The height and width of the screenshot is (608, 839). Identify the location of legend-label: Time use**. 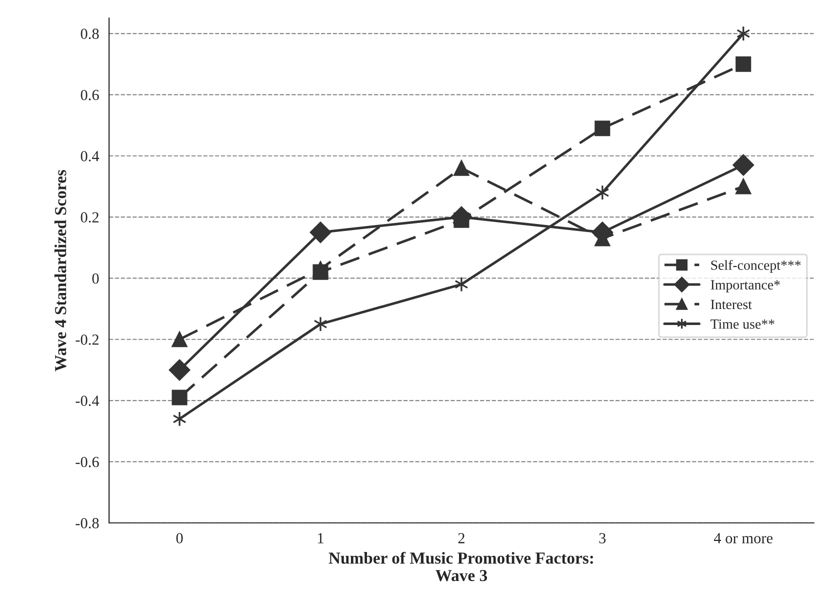
(742, 324).